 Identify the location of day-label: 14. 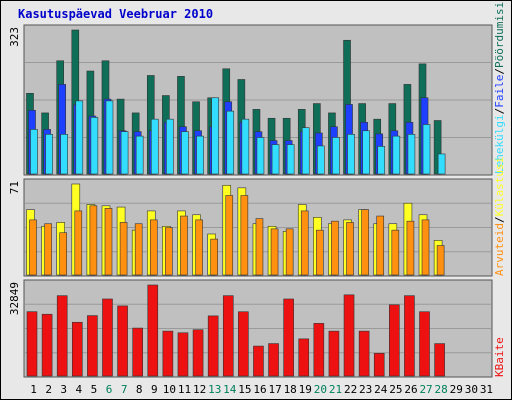
(230, 389).